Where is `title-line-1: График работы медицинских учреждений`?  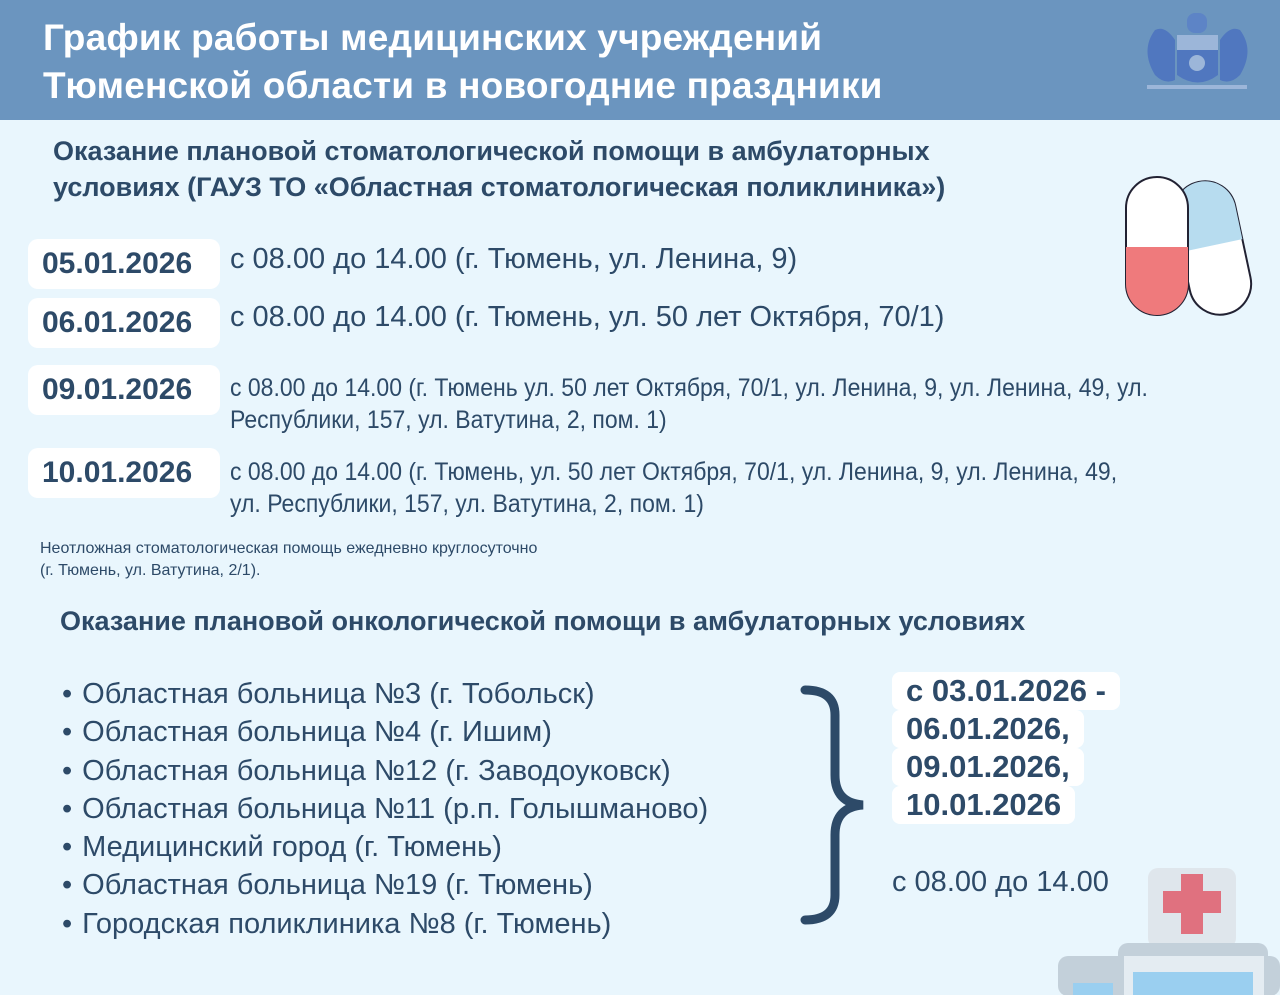 title-line-1: График работы медицинских учреждений is located at coordinates (433, 37).